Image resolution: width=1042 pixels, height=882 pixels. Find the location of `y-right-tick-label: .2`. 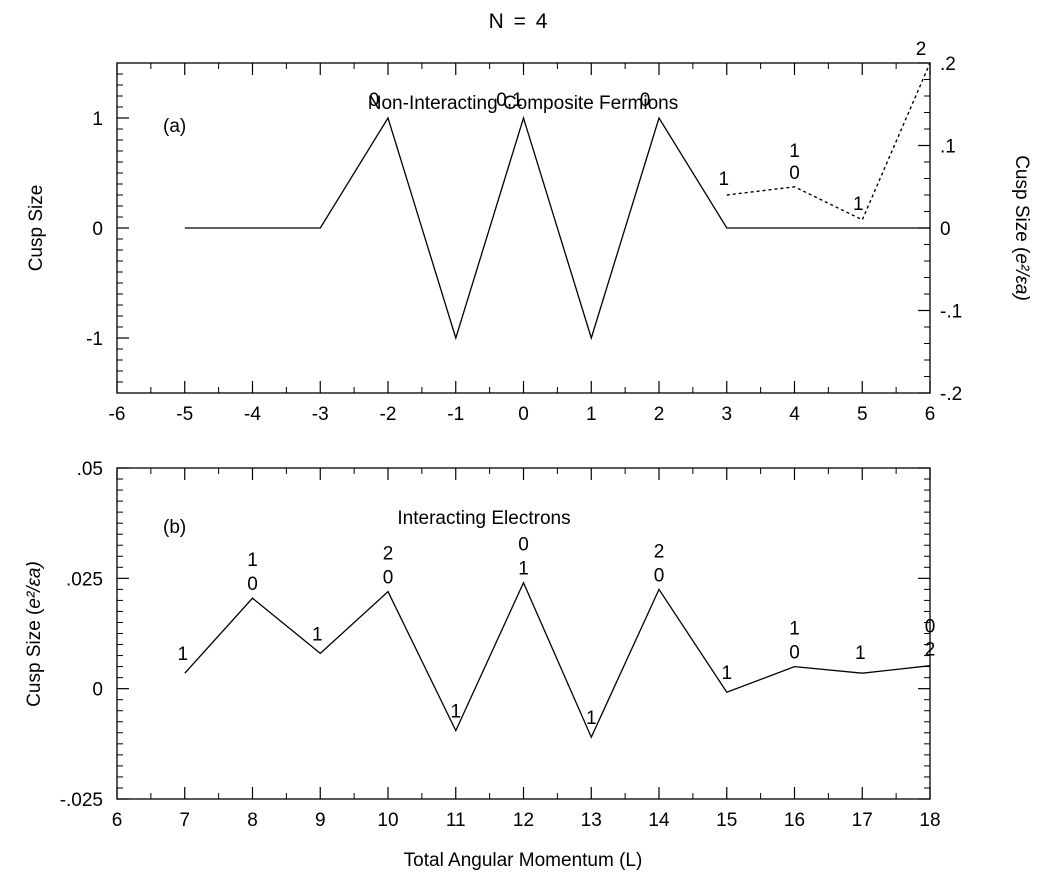

y-right-tick-label: .2 is located at coordinates (948, 64).